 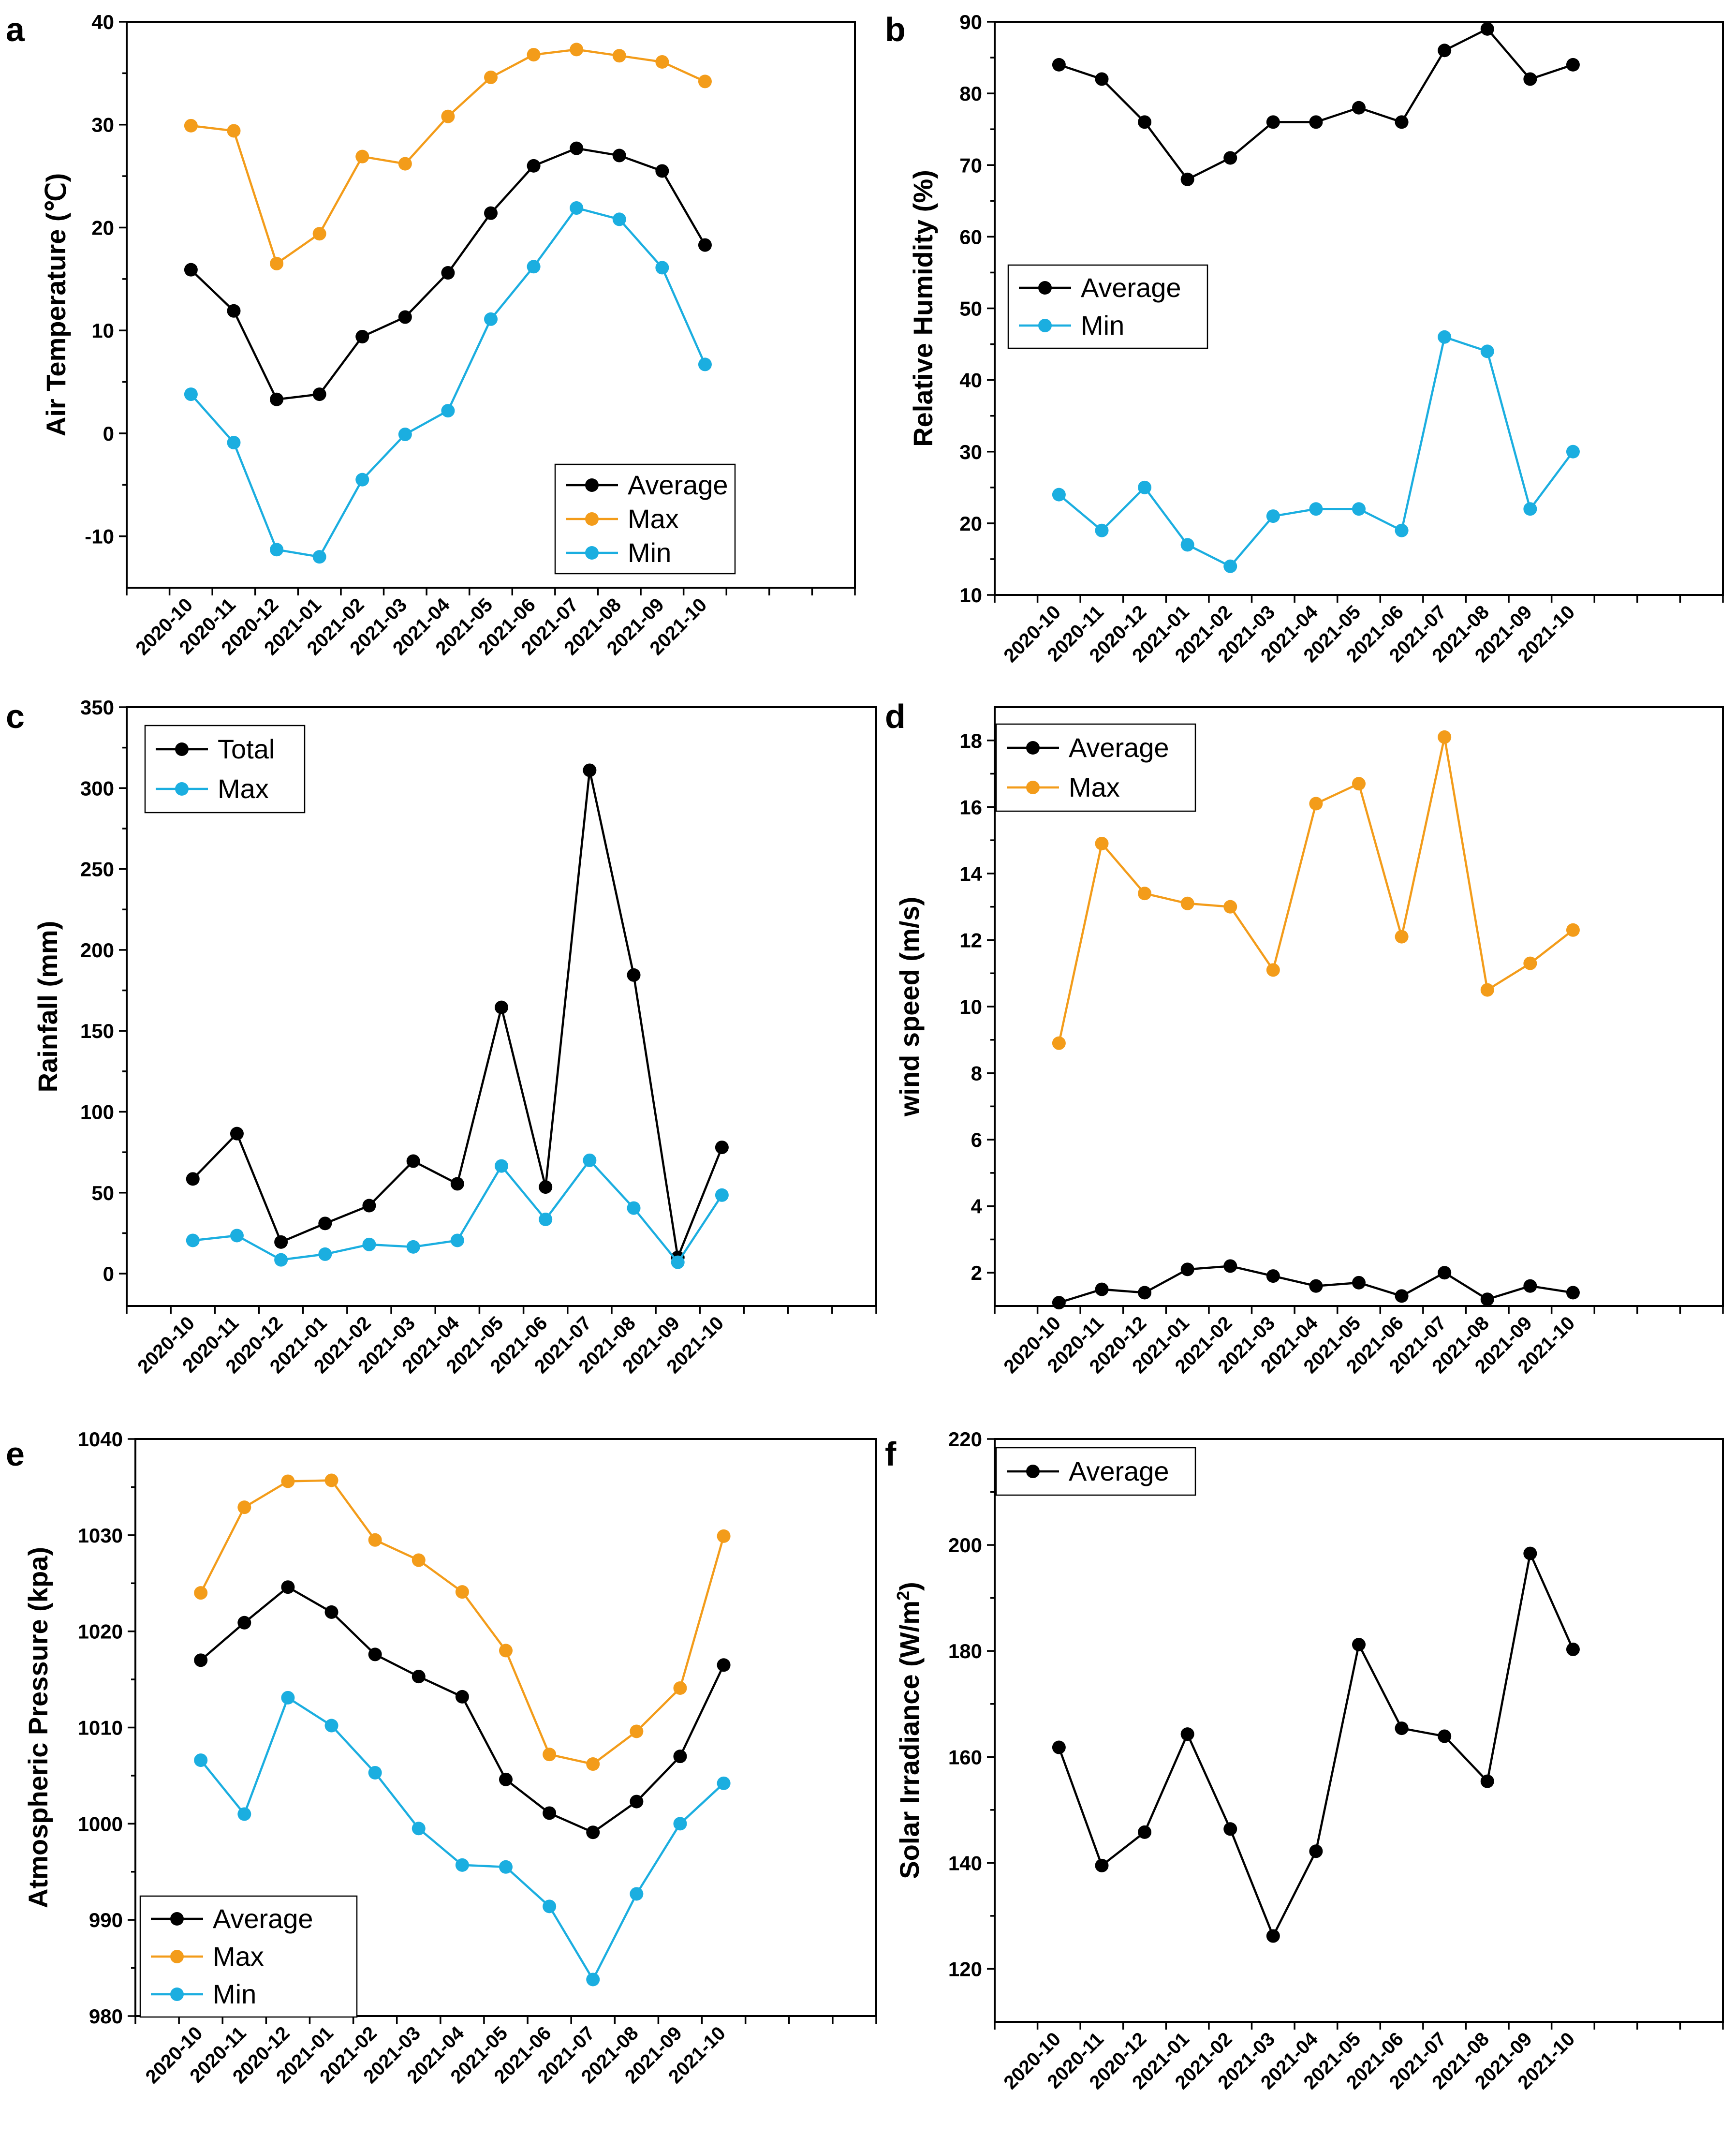 What do you see at coordinates (15, 716) in the screenshot?
I see `panel-letter: c` at bounding box center [15, 716].